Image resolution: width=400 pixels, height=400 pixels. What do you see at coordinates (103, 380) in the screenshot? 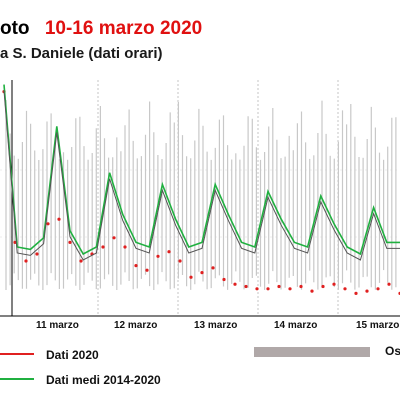
I see `legend-label-dati-medi: Dati medi 2014-2020` at bounding box center [103, 380].